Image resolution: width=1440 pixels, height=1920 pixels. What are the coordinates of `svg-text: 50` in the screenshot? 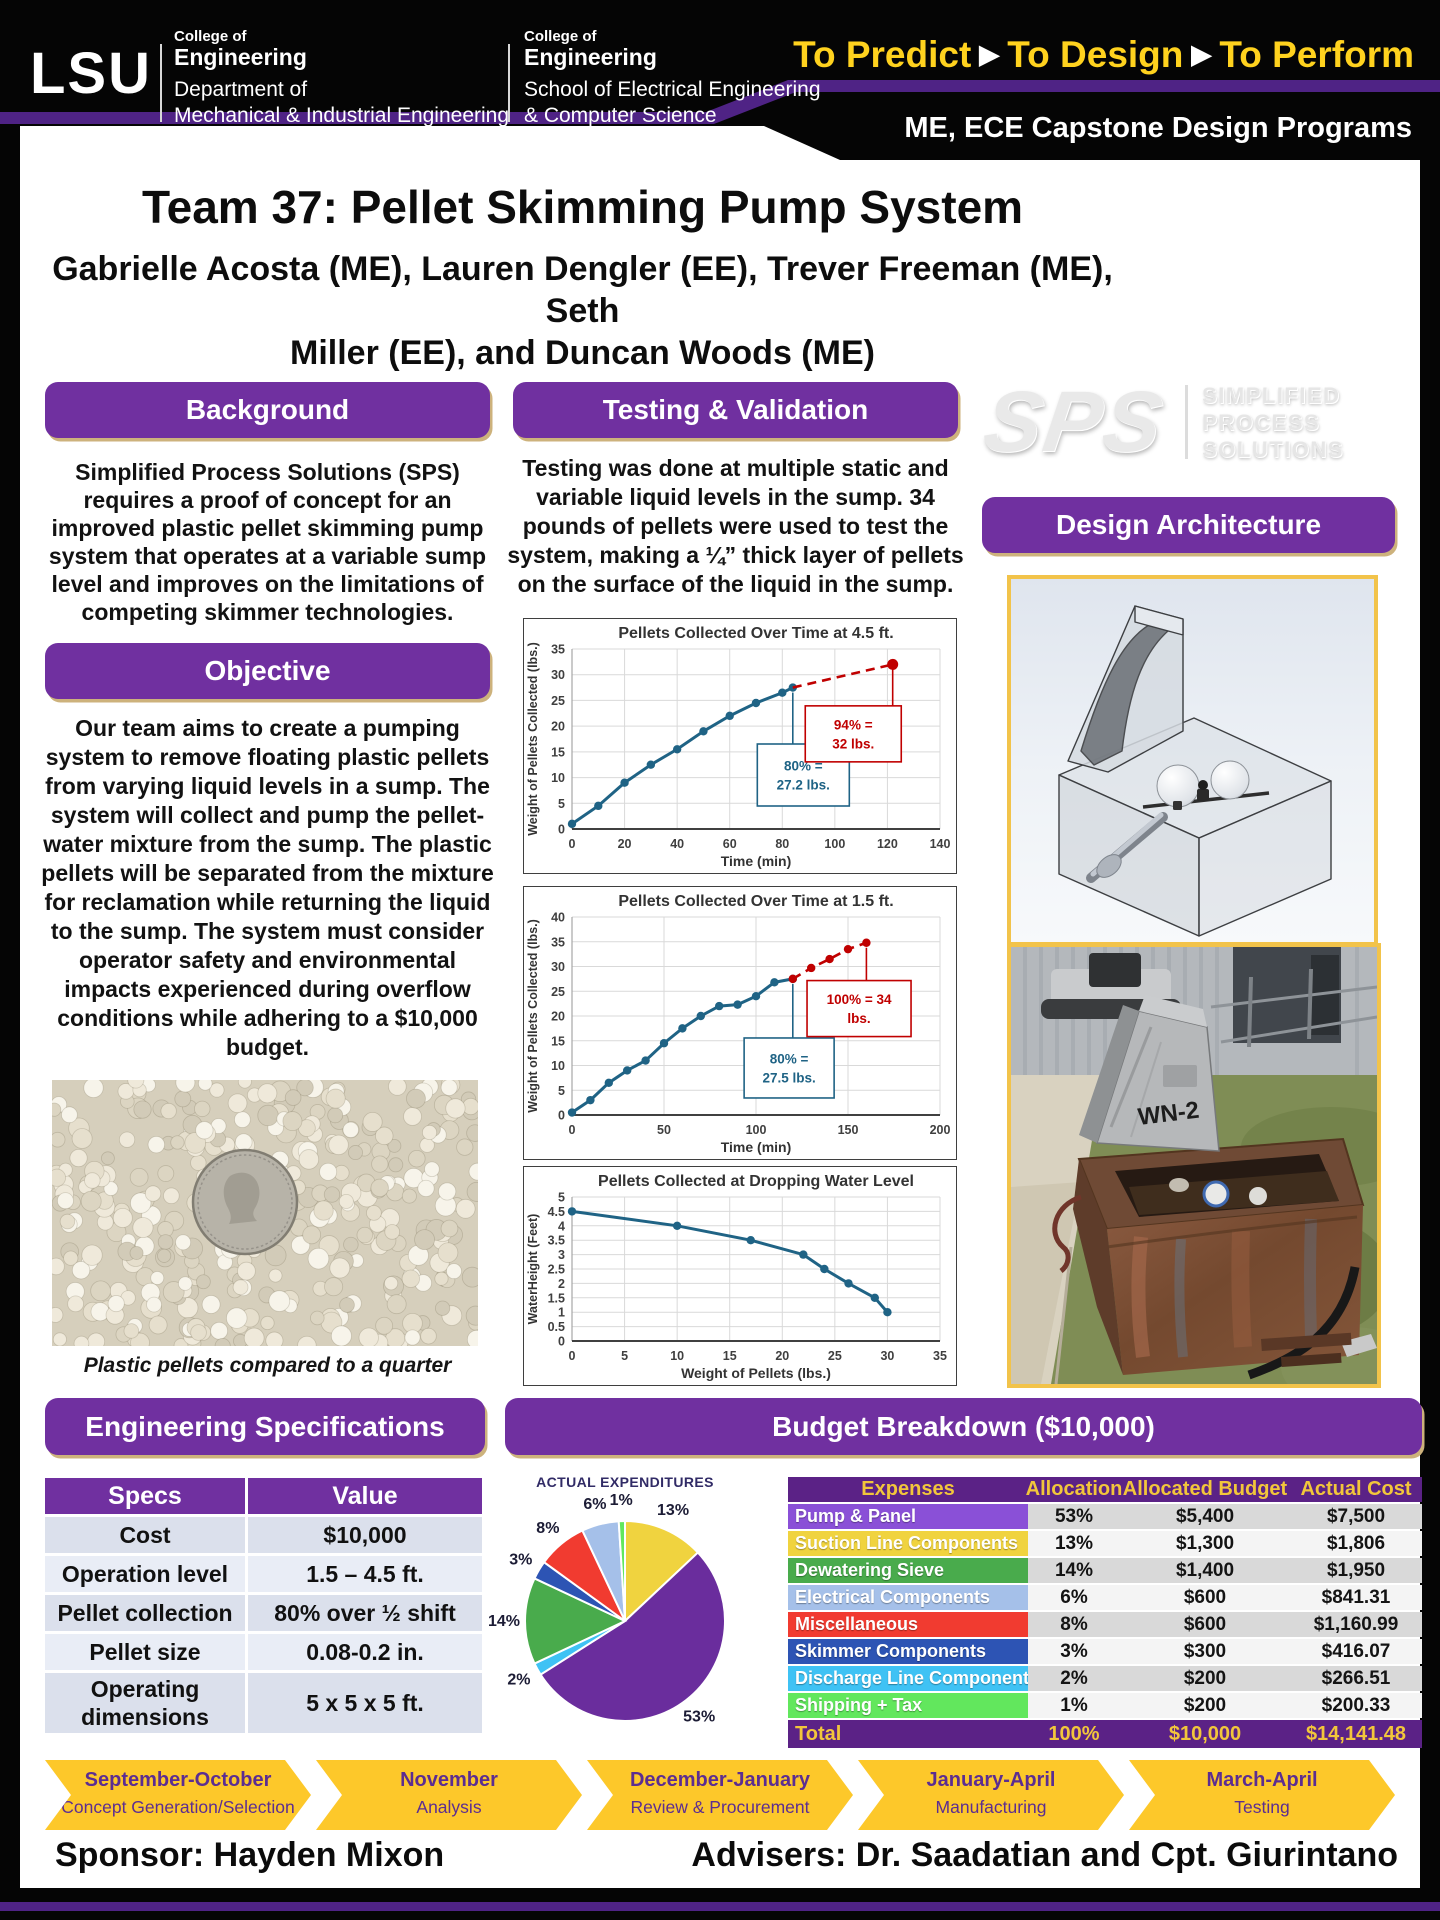 It's located at (664, 1130).